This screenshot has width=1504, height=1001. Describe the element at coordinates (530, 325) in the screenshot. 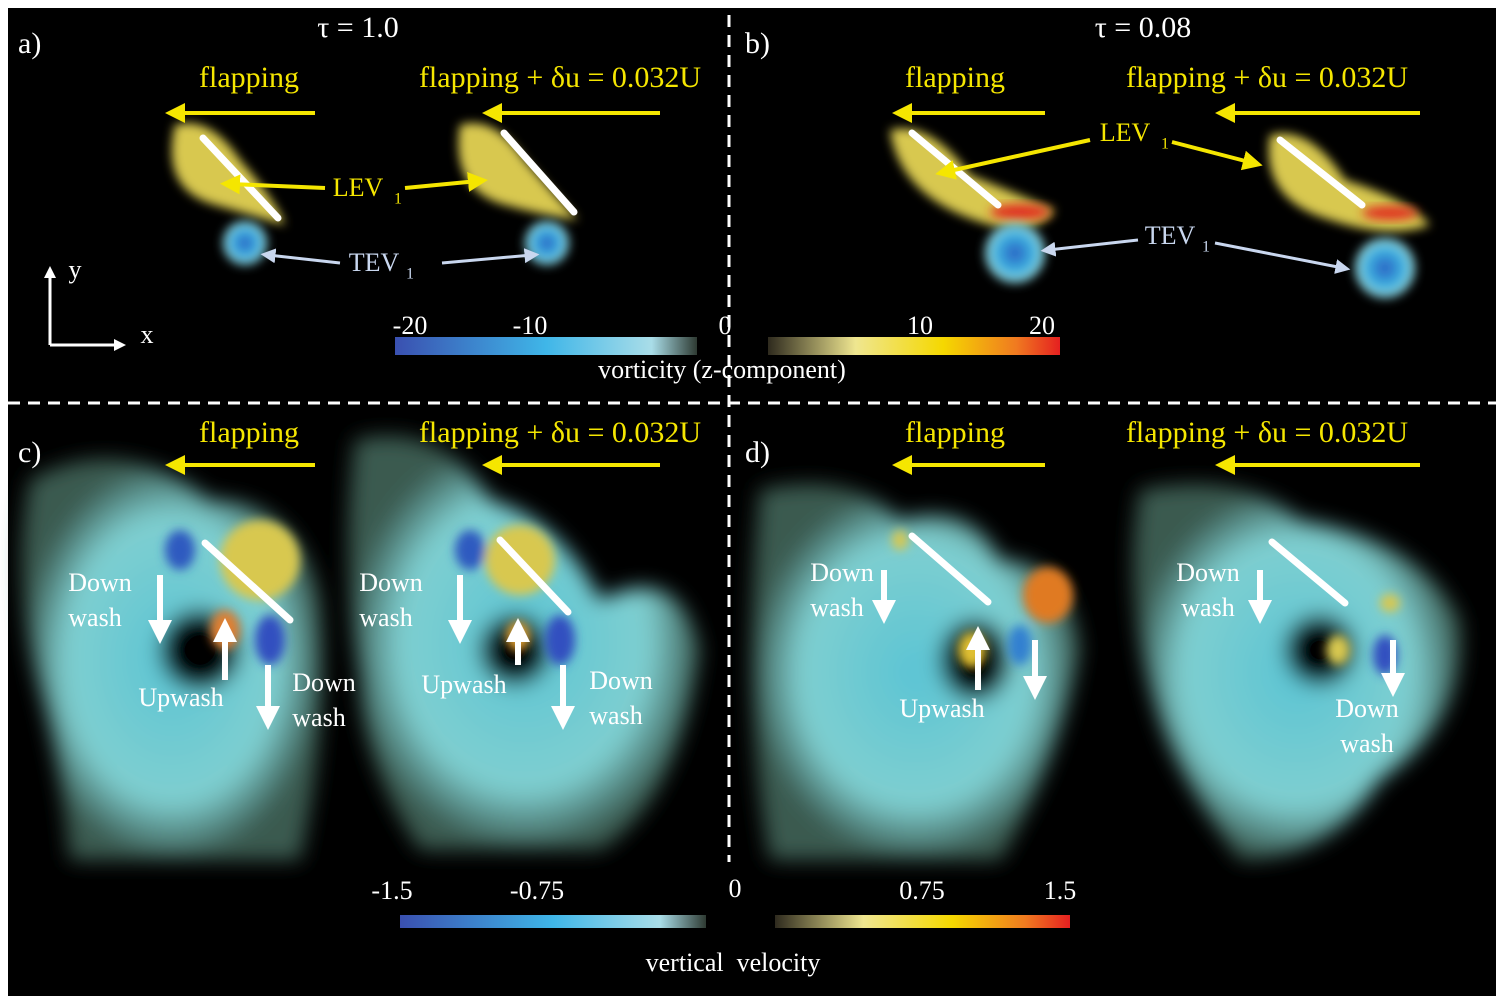

I see `colorbar-tick: -10` at that location.